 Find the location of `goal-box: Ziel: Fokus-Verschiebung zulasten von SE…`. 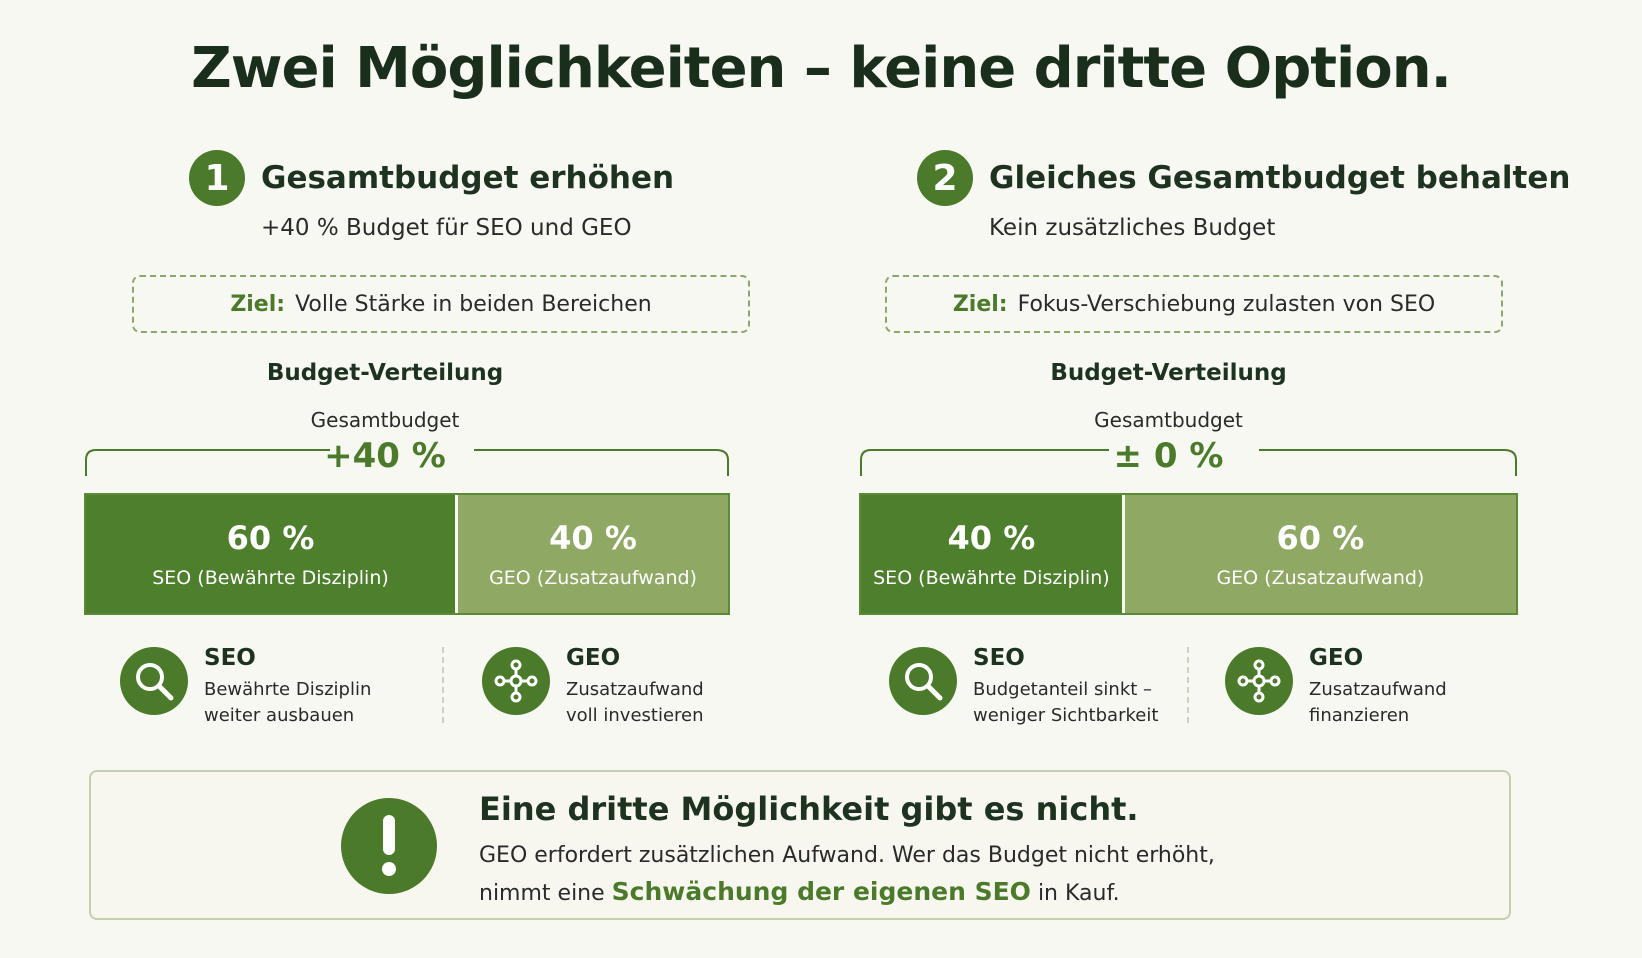

goal-box: Ziel: Fokus-Verschiebung zulasten von SE… is located at coordinates (1194, 304).